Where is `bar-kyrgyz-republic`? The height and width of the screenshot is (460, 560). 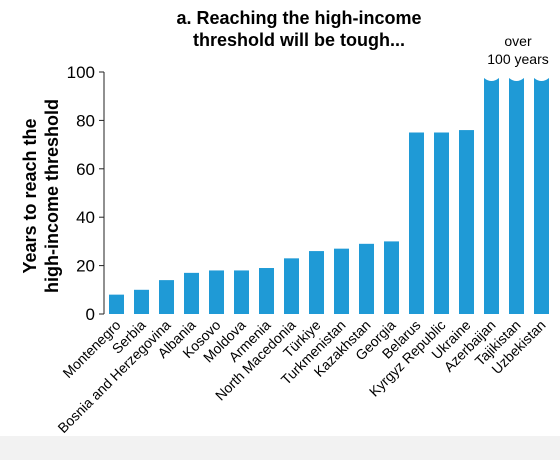 bar-kyrgyz-republic is located at coordinates (441, 223).